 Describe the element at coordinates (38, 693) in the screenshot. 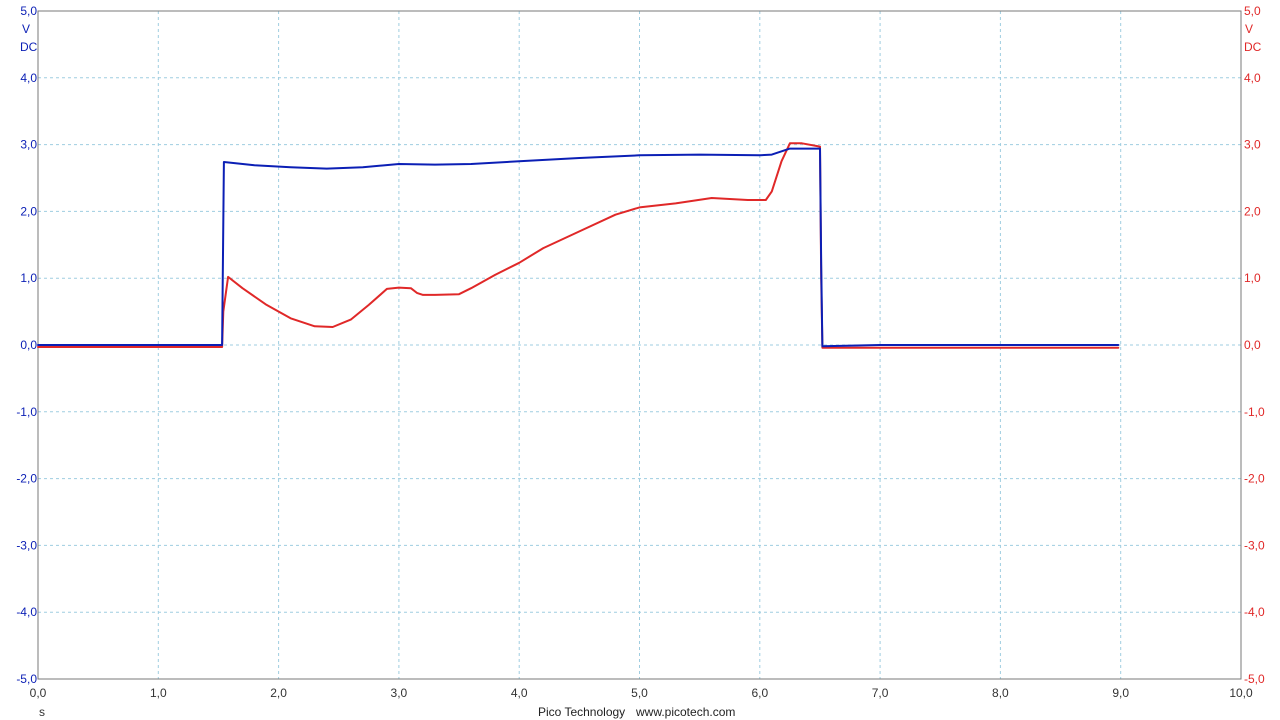

I see `x-tick-label: 0,0` at that location.